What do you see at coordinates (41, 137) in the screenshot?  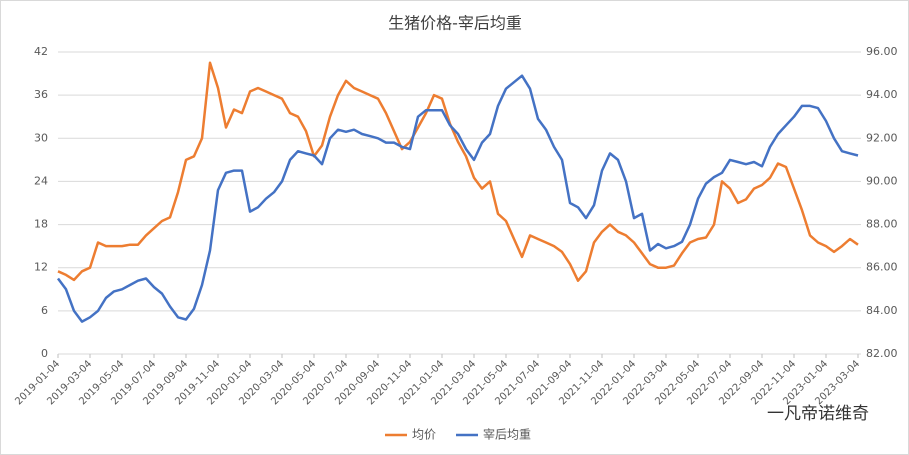 I see `y-tick-label: 30` at bounding box center [41, 137].